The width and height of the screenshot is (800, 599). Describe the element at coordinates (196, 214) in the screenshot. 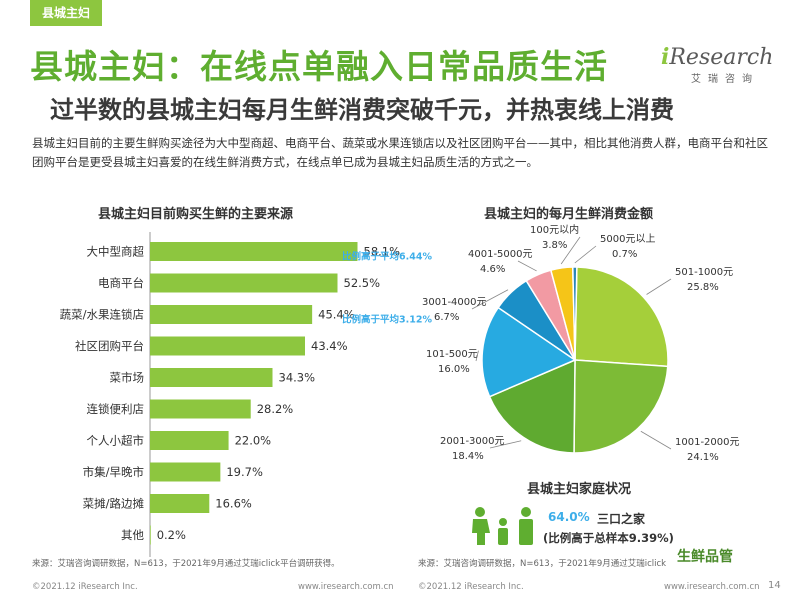

I see `bar-chart-title: 县城主妇目前购买生鲜的主要来源` at that location.